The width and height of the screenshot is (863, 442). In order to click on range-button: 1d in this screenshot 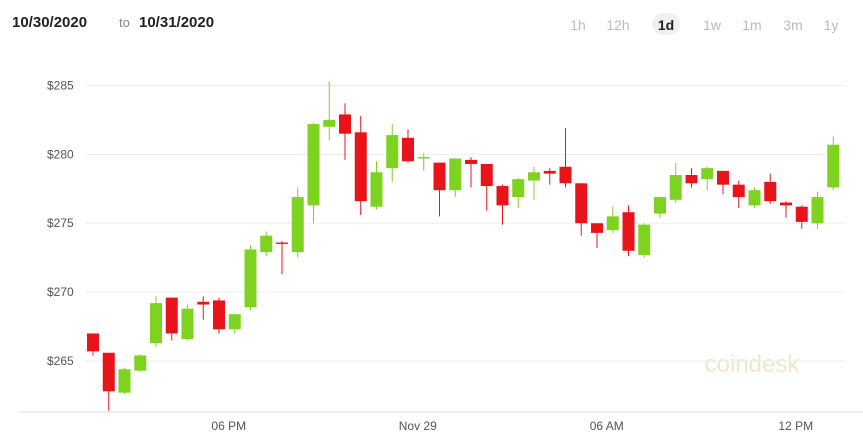, I will do `click(666, 25)`.